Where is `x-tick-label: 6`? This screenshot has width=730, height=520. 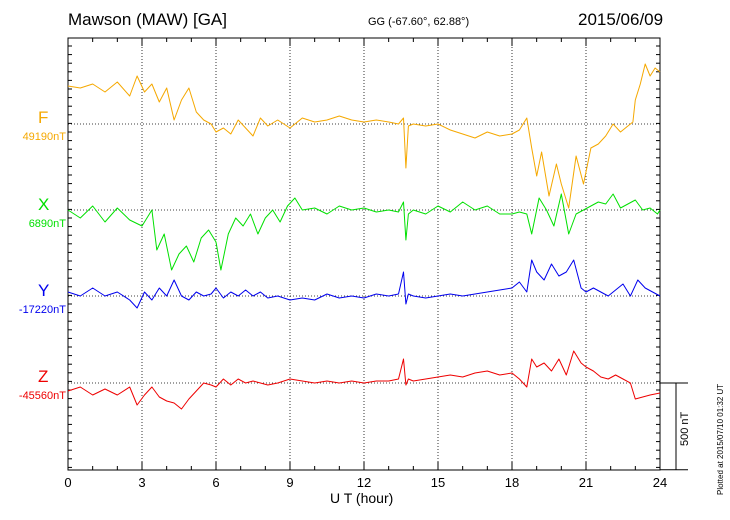
x-tick-label: 6 is located at coordinates (215, 482).